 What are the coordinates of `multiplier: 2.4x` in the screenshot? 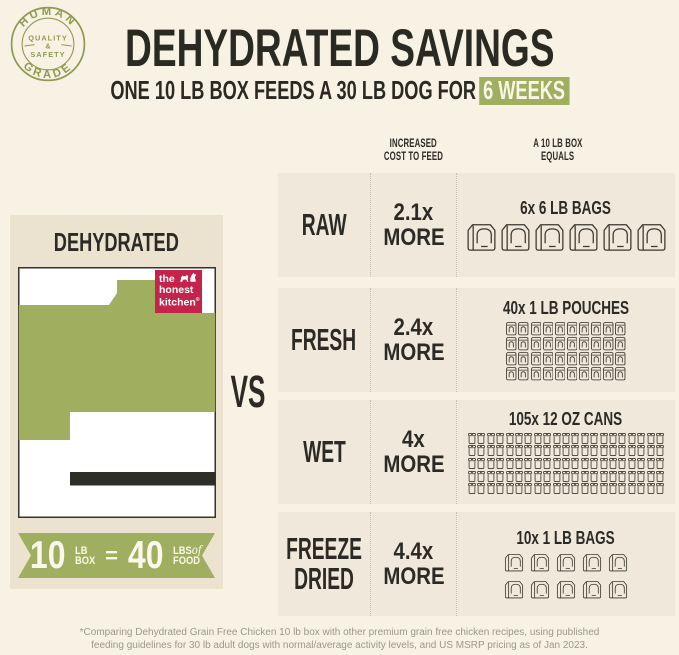 It's located at (413, 327).